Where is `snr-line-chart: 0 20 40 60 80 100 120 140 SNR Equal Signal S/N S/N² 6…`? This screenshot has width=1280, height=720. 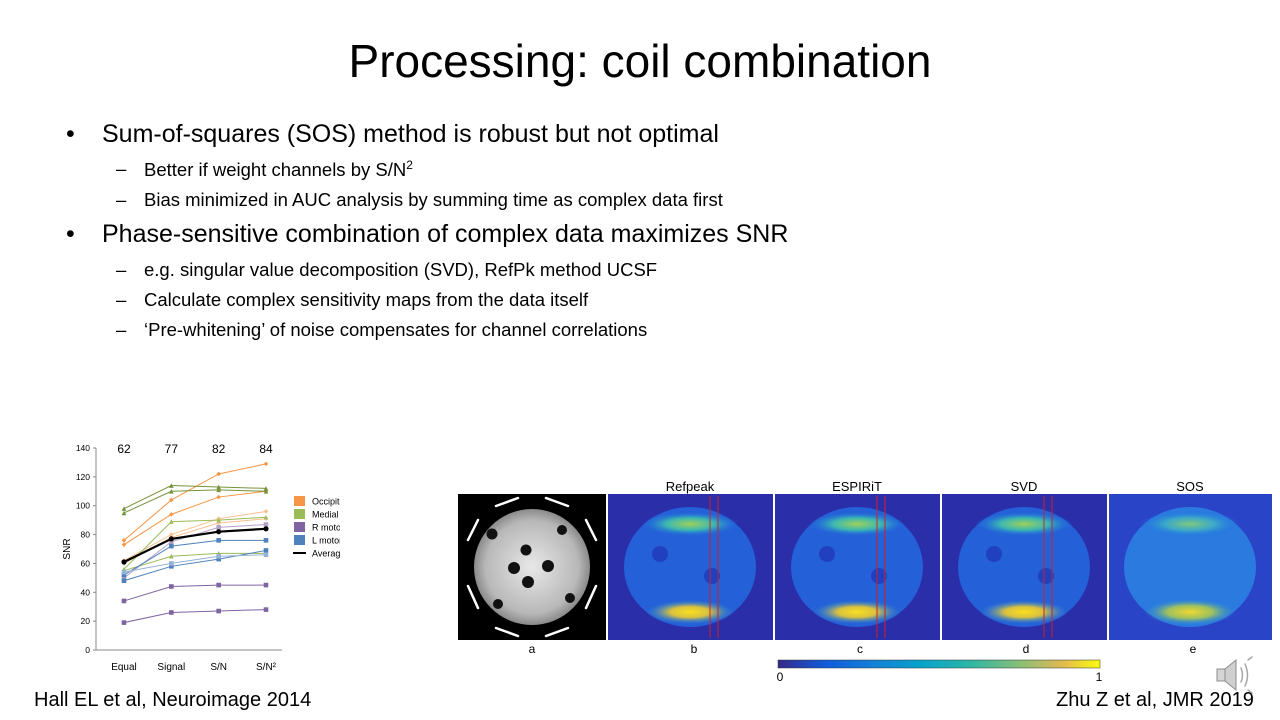
snr-line-chart: 0 20 40 60 80 100 120 140 SNR Equal Signal S/N S/N² 6… is located at coordinates (201, 557).